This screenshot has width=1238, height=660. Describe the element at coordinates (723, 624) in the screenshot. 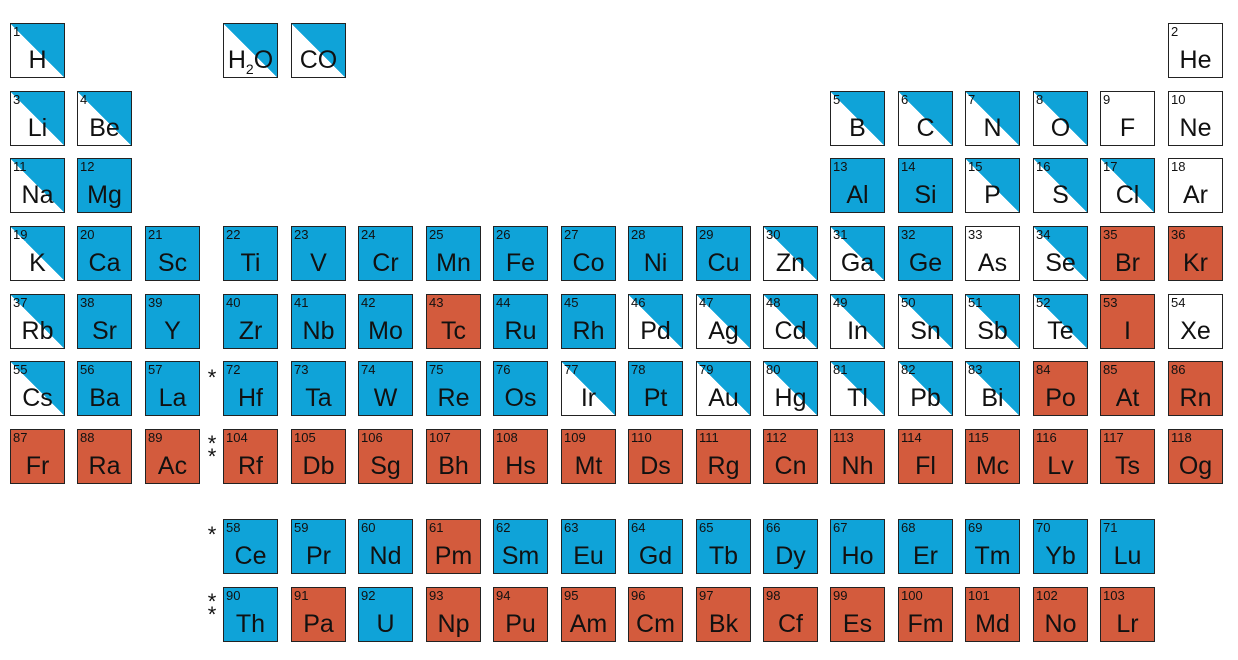

I see `element-symbol: Bk` at that location.